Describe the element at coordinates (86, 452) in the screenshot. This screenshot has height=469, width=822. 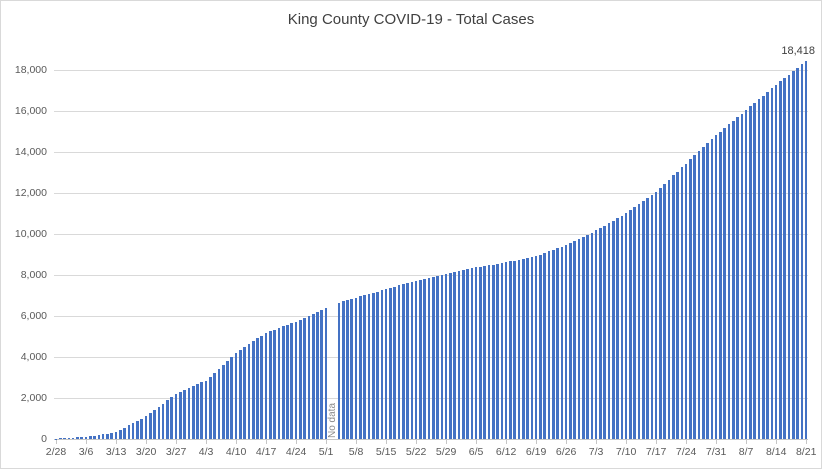
I see `x-axis-label: 3/6` at that location.